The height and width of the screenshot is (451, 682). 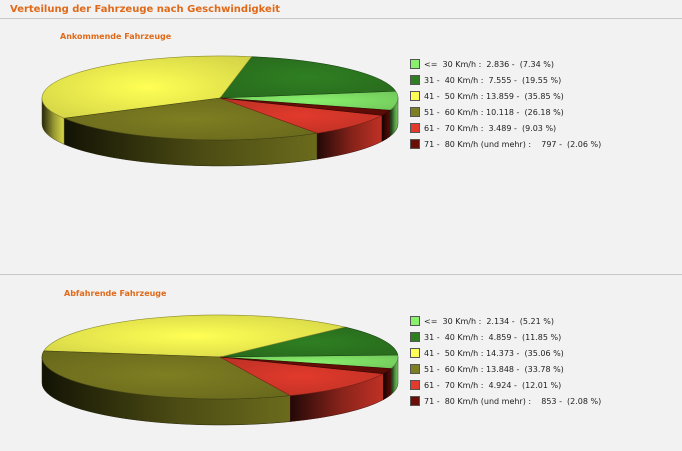 I want to click on legend-item: 51 - 60 Km/h : 13.848 - (33.78 %), so click(x=505, y=369).